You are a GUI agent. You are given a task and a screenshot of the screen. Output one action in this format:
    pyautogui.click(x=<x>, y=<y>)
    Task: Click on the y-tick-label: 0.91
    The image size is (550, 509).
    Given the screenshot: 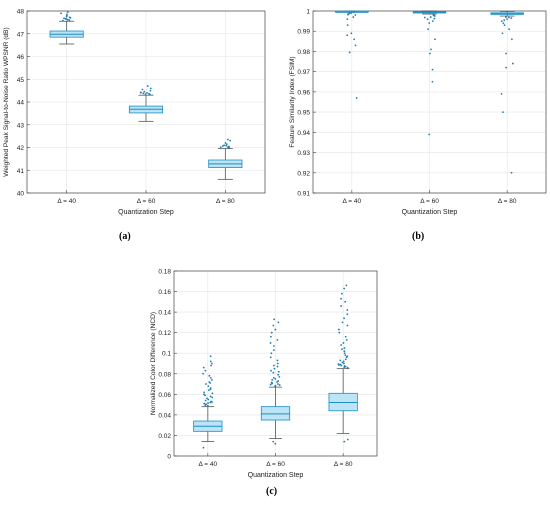 What is the action you would take?
    pyautogui.click(x=303, y=194)
    